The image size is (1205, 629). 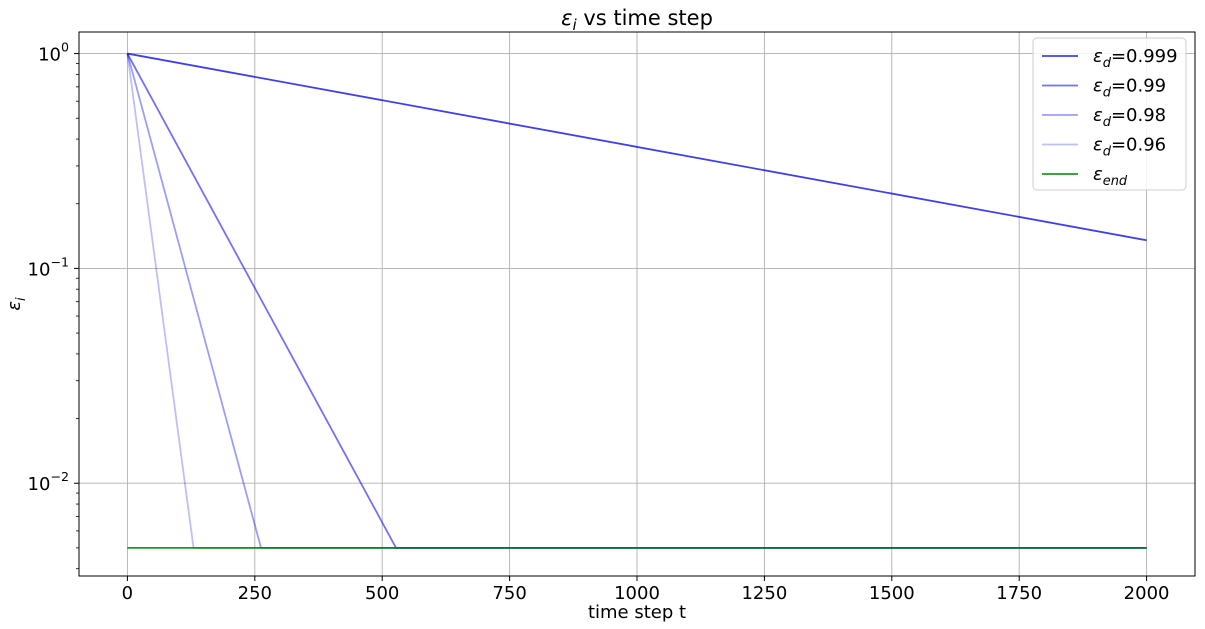 I want to click on legend-label: εd=0.999, so click(x=1135, y=58).